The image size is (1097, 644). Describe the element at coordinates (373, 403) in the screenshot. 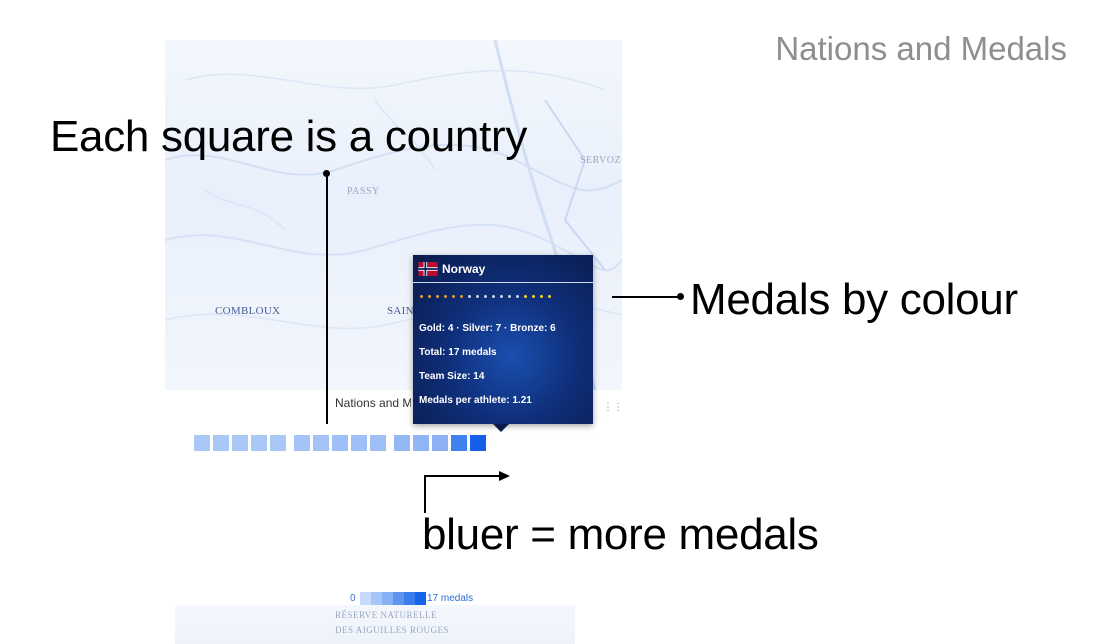

I see `widget-label: Nations and Medals` at that location.